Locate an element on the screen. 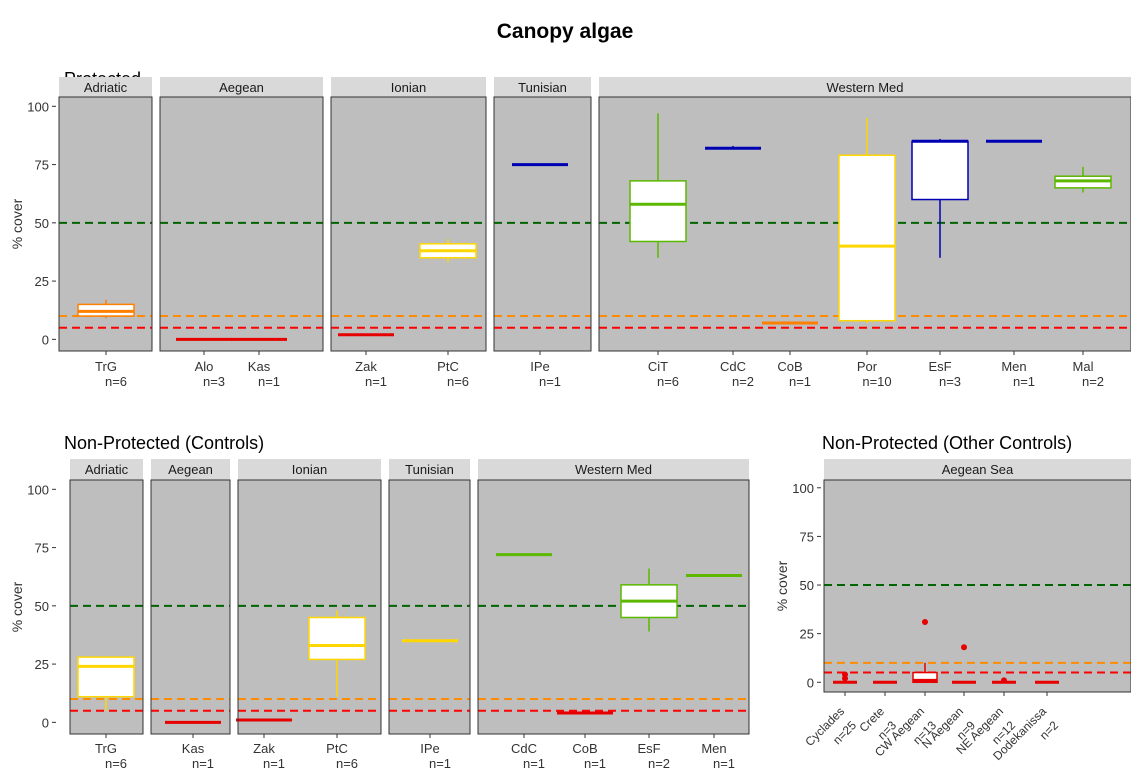 Image resolution: width=1131 pixels, height=776 pixels. chart-3-title: Non-Protected (Other Controls) is located at coordinates (947, 443).